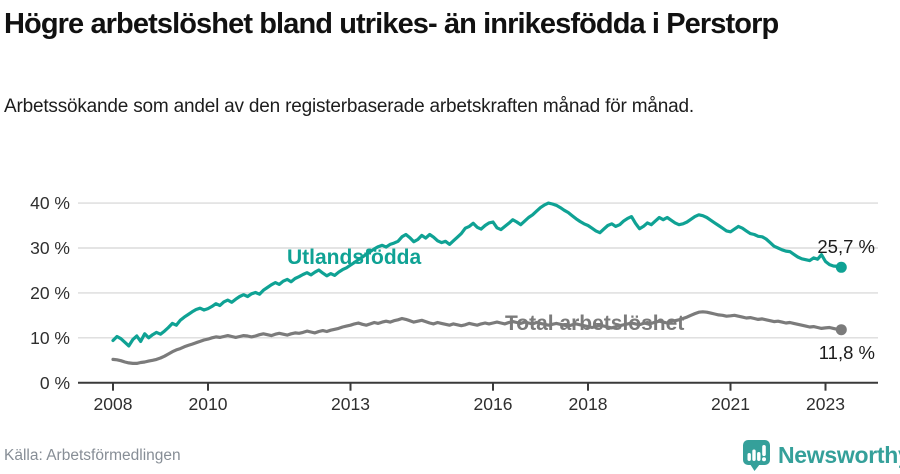  What do you see at coordinates (350, 404) in the screenshot?
I see `x-tick-label: 2013` at bounding box center [350, 404].